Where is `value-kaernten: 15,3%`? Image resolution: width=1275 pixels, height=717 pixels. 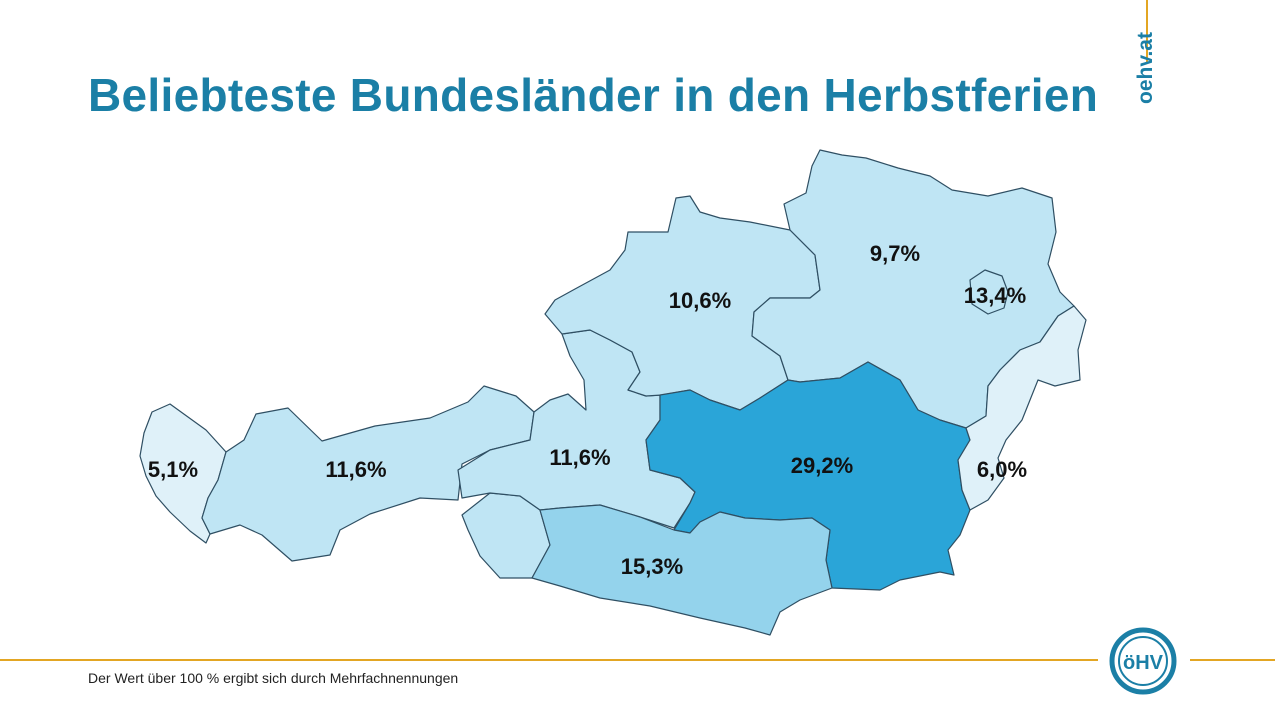
value-kaernten: 15,3% is located at coordinates (652, 566).